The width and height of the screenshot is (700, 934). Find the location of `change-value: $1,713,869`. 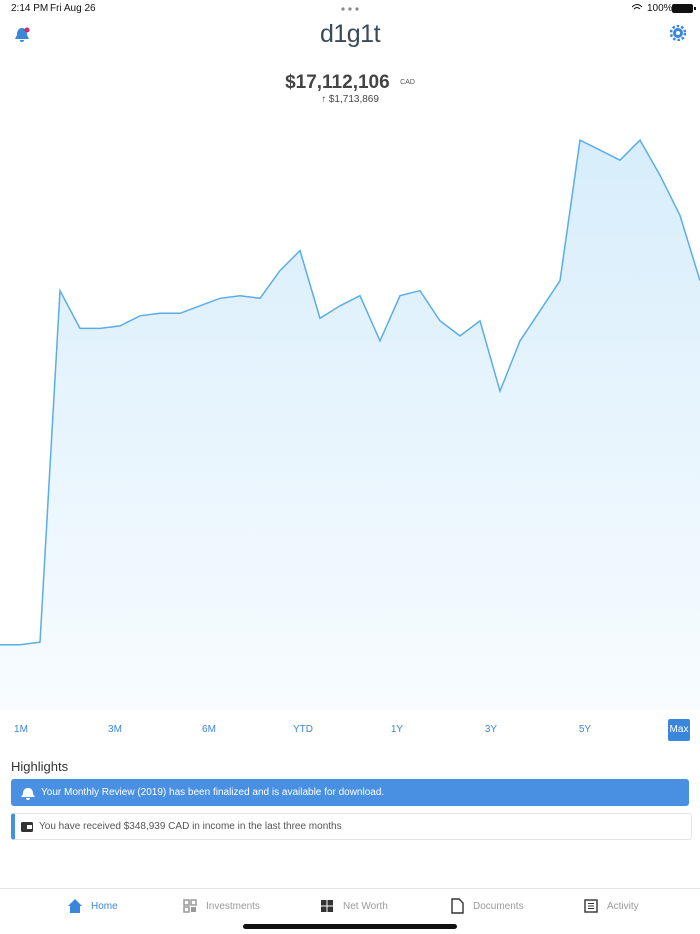

change-value: $1,713,869 is located at coordinates (353, 99).